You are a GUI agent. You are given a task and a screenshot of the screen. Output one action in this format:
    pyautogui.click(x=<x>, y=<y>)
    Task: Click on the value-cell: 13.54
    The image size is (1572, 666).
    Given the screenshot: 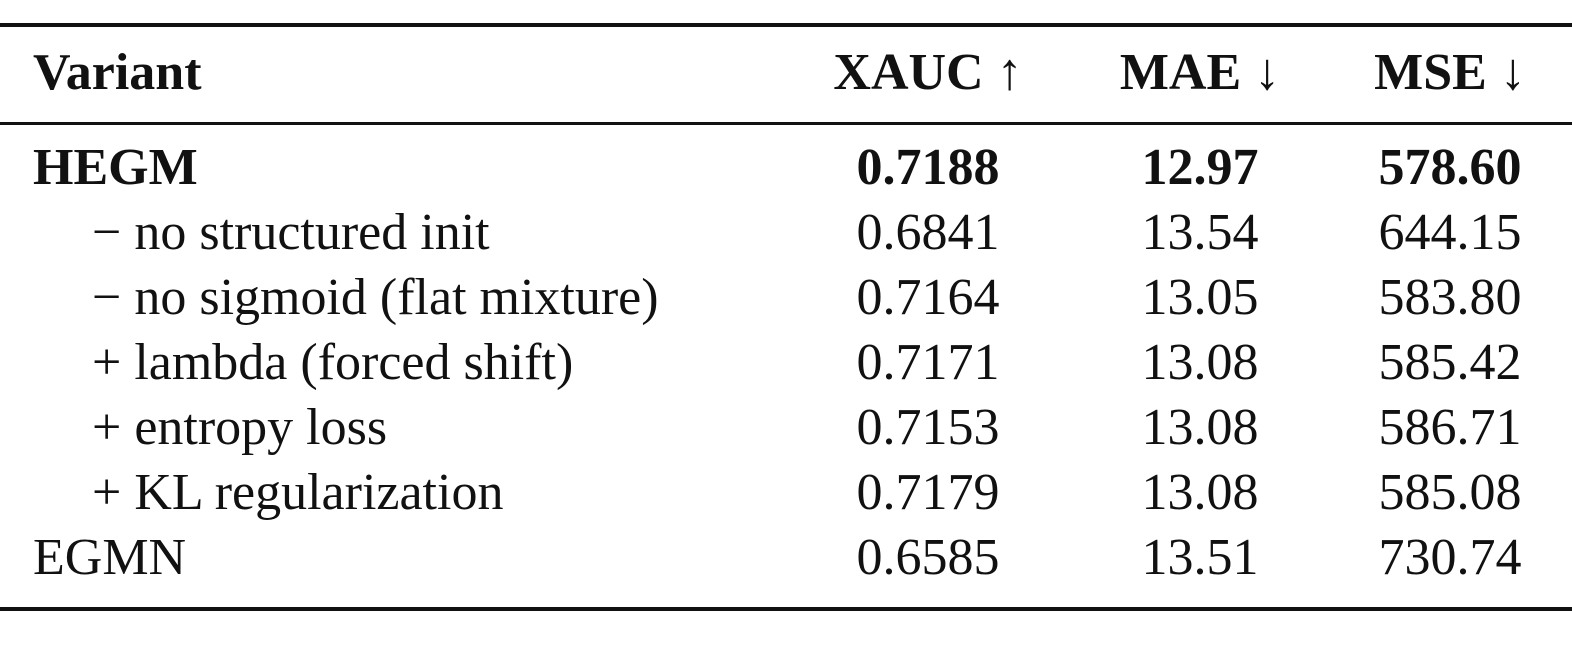 What is the action you would take?
    pyautogui.click(x=1200, y=232)
    